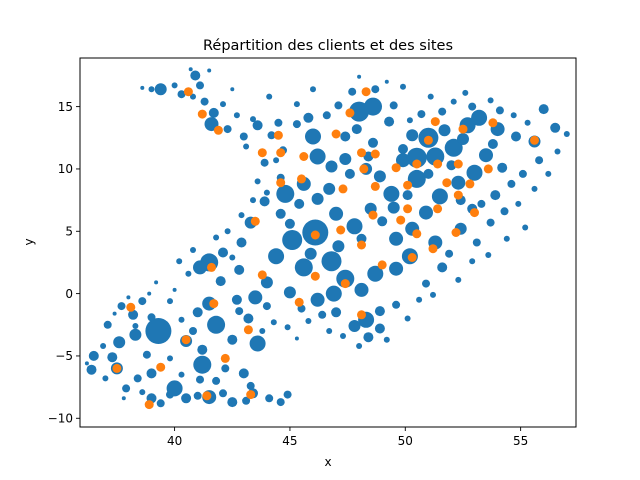  Describe the element at coordinates (328, 46) in the screenshot. I see `chart-title: Répartition des clients et des sites` at that location.